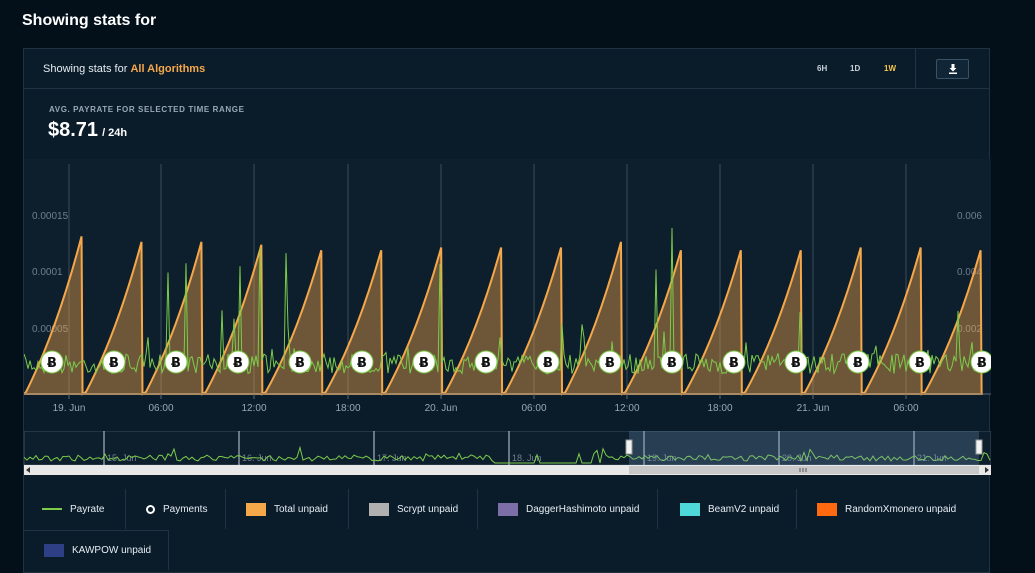  I want to click on y-left-tick-label: 0.0001, so click(47, 272).